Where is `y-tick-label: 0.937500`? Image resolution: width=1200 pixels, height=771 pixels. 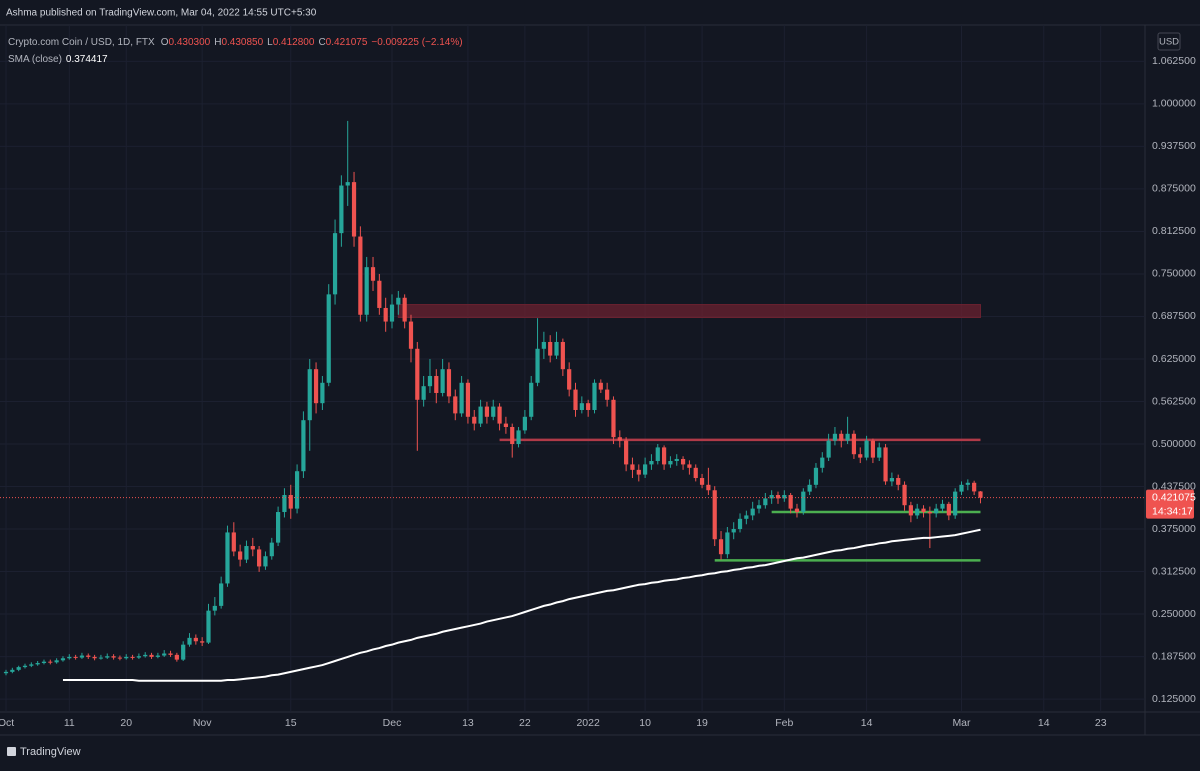
y-tick-label: 0.937500 is located at coordinates (1174, 146).